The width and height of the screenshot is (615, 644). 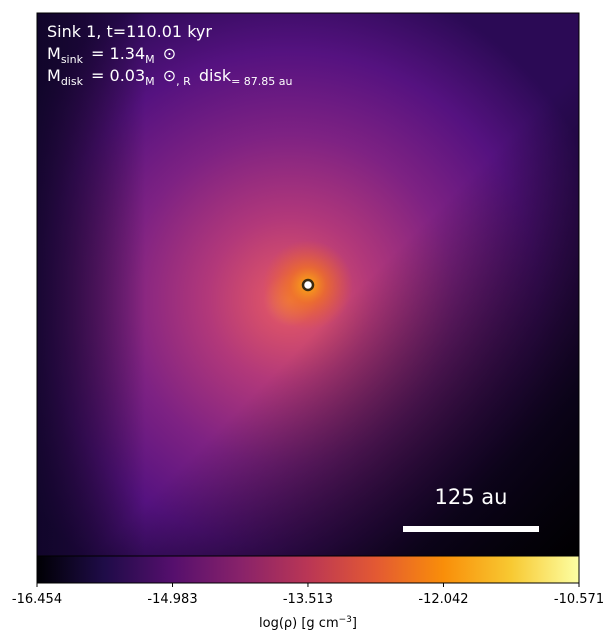 What do you see at coordinates (471, 497) in the screenshot?
I see `scalebar-label: 125 au` at bounding box center [471, 497].